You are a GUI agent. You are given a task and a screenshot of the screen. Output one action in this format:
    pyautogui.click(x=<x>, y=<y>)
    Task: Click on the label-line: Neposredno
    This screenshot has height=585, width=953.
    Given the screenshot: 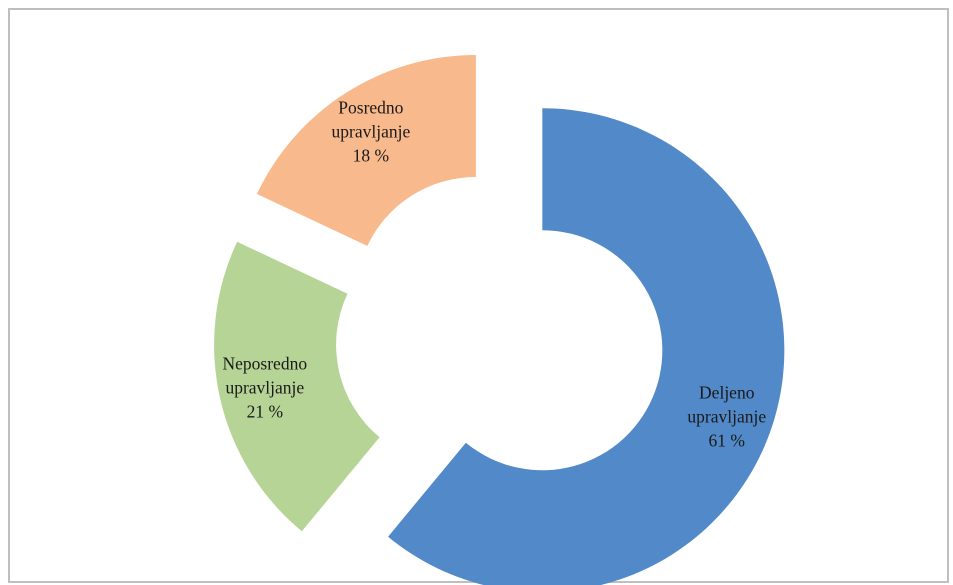 What is the action you would take?
    pyautogui.click(x=265, y=364)
    